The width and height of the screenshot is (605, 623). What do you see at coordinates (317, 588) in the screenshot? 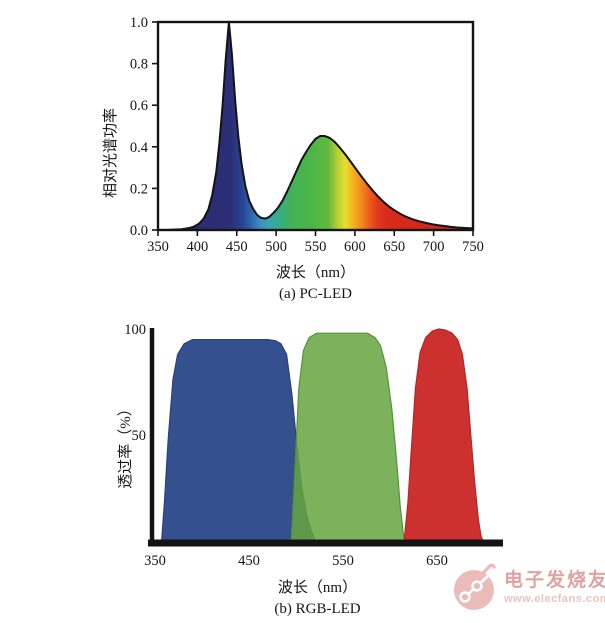
I see `rgb-led-x-axis-title: 波长（nm）` at bounding box center [317, 588].